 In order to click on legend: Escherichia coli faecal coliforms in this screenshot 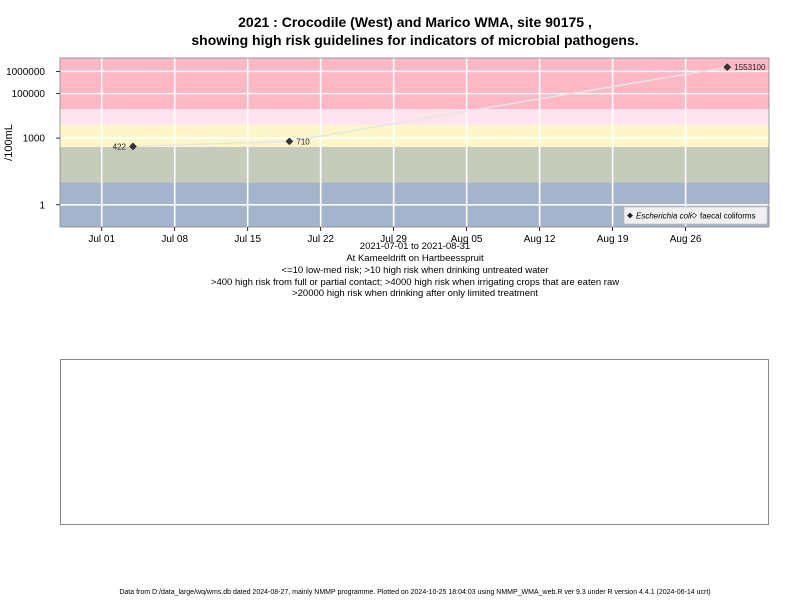, I will do `click(695, 215)`.